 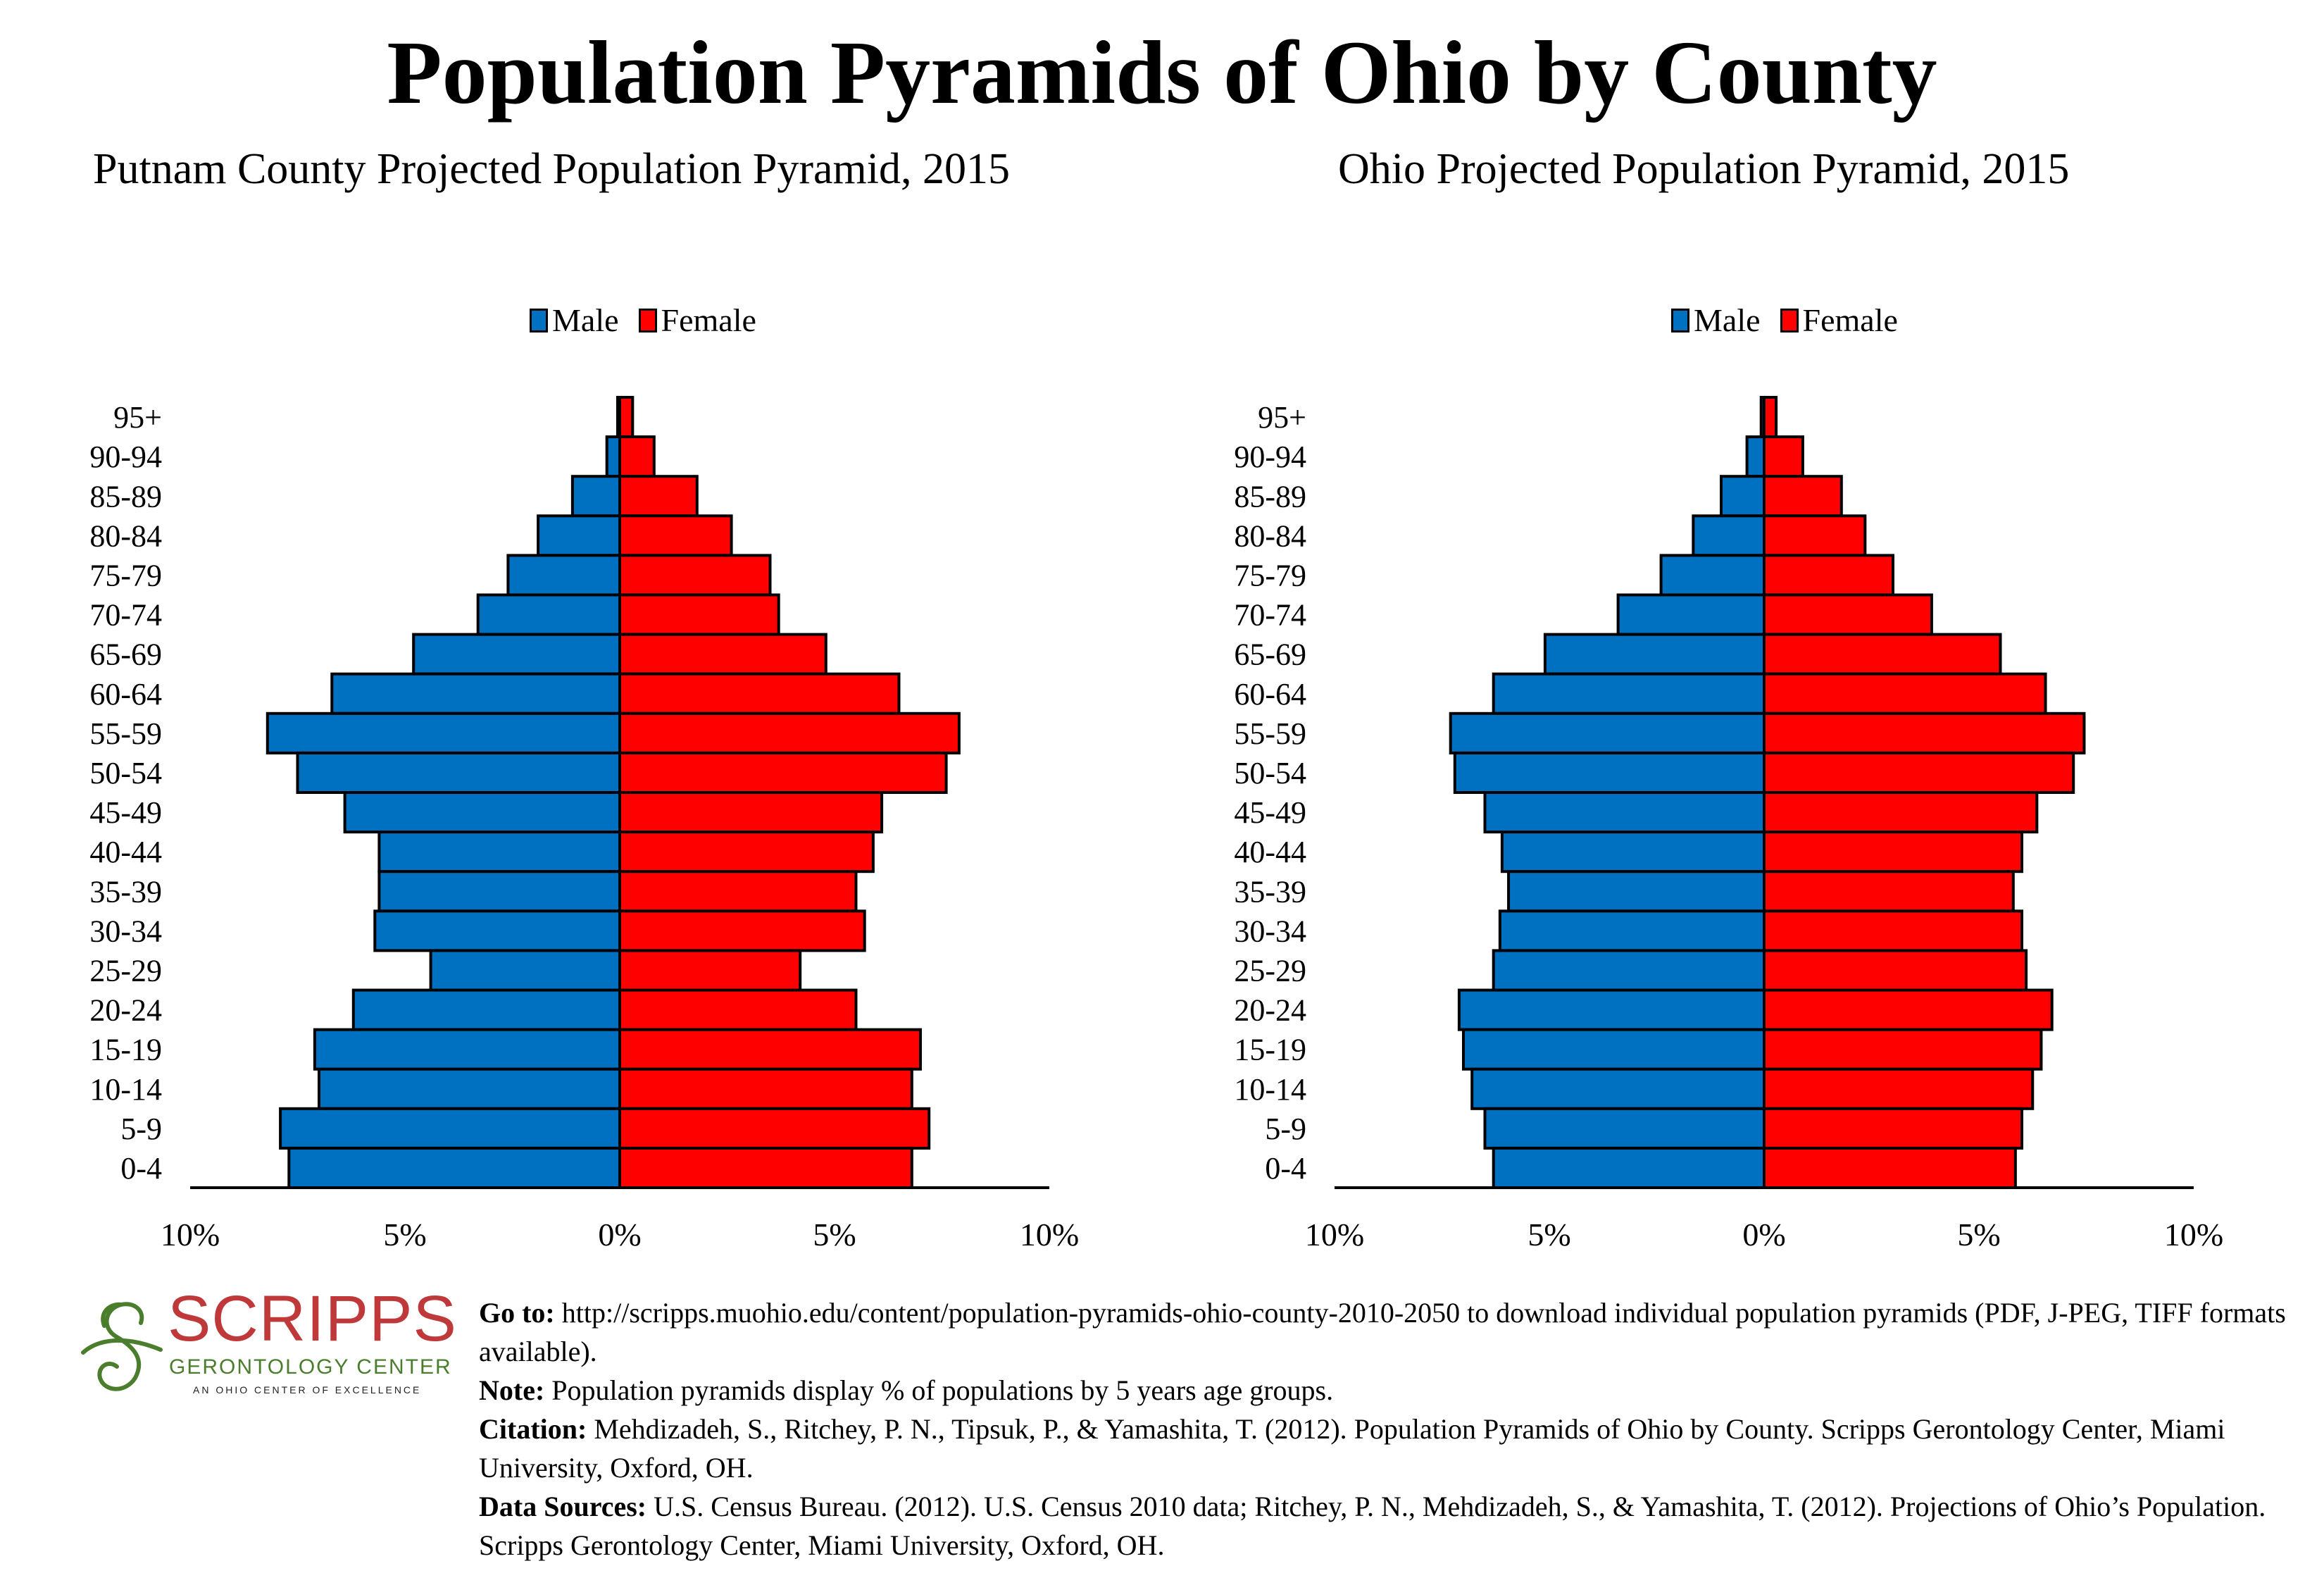 What do you see at coordinates (1850, 320) in the screenshot?
I see `legend-label-female: Female` at bounding box center [1850, 320].